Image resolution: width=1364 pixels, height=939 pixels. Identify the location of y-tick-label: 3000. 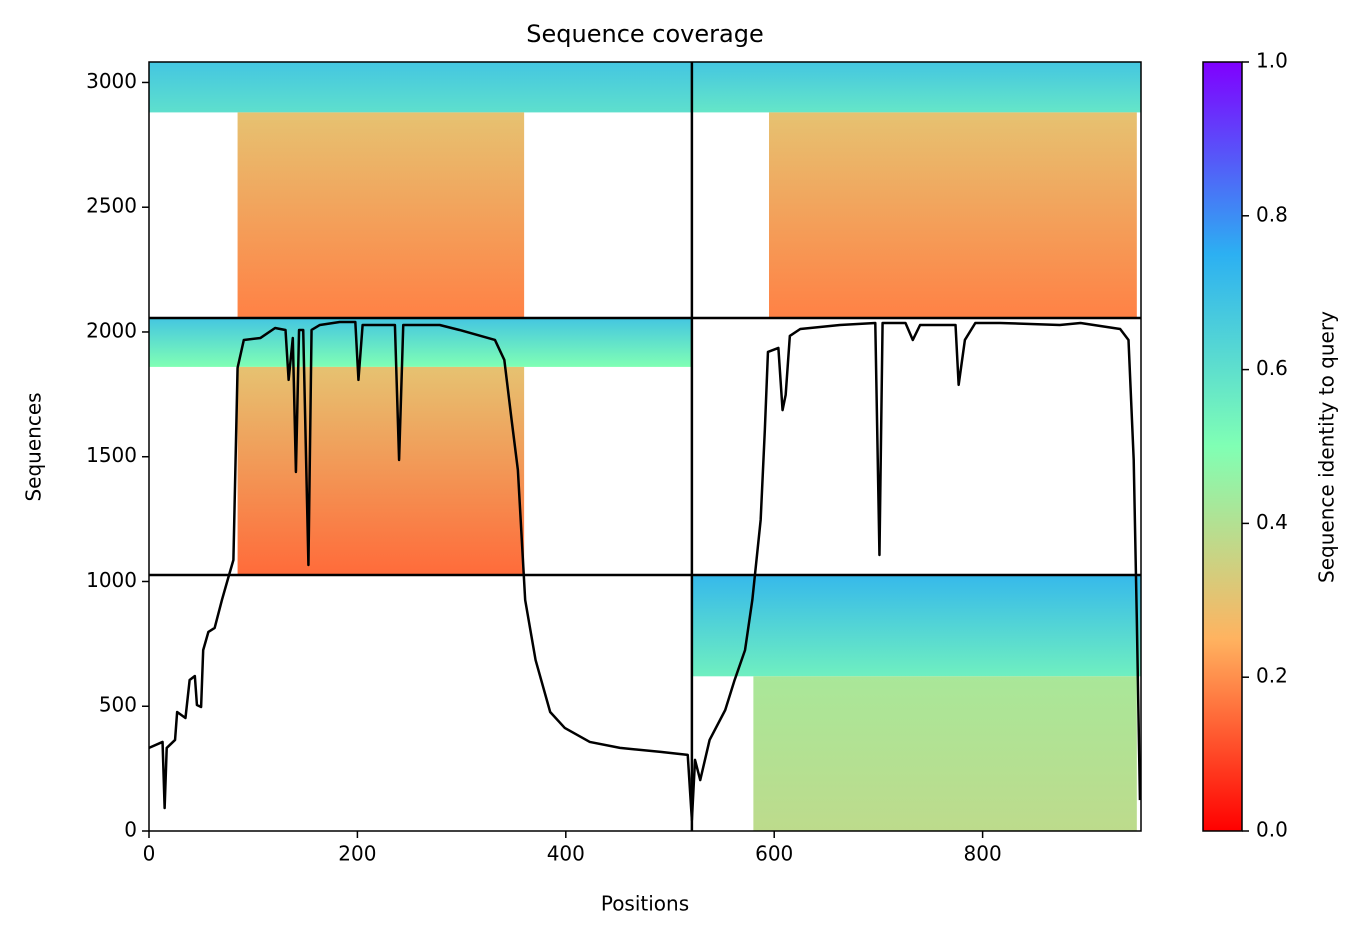
(111, 81).